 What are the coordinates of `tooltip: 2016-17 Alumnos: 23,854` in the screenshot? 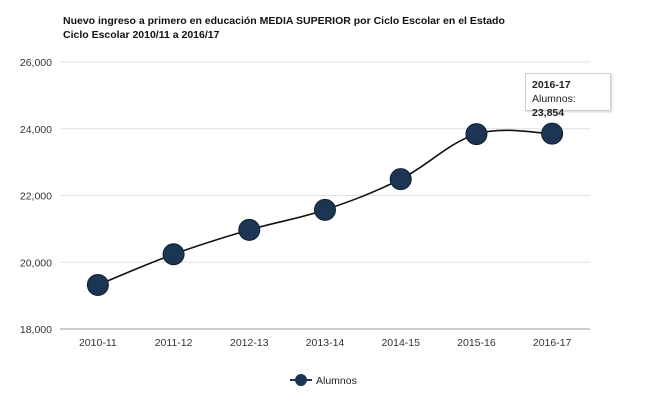 It's located at (568, 96).